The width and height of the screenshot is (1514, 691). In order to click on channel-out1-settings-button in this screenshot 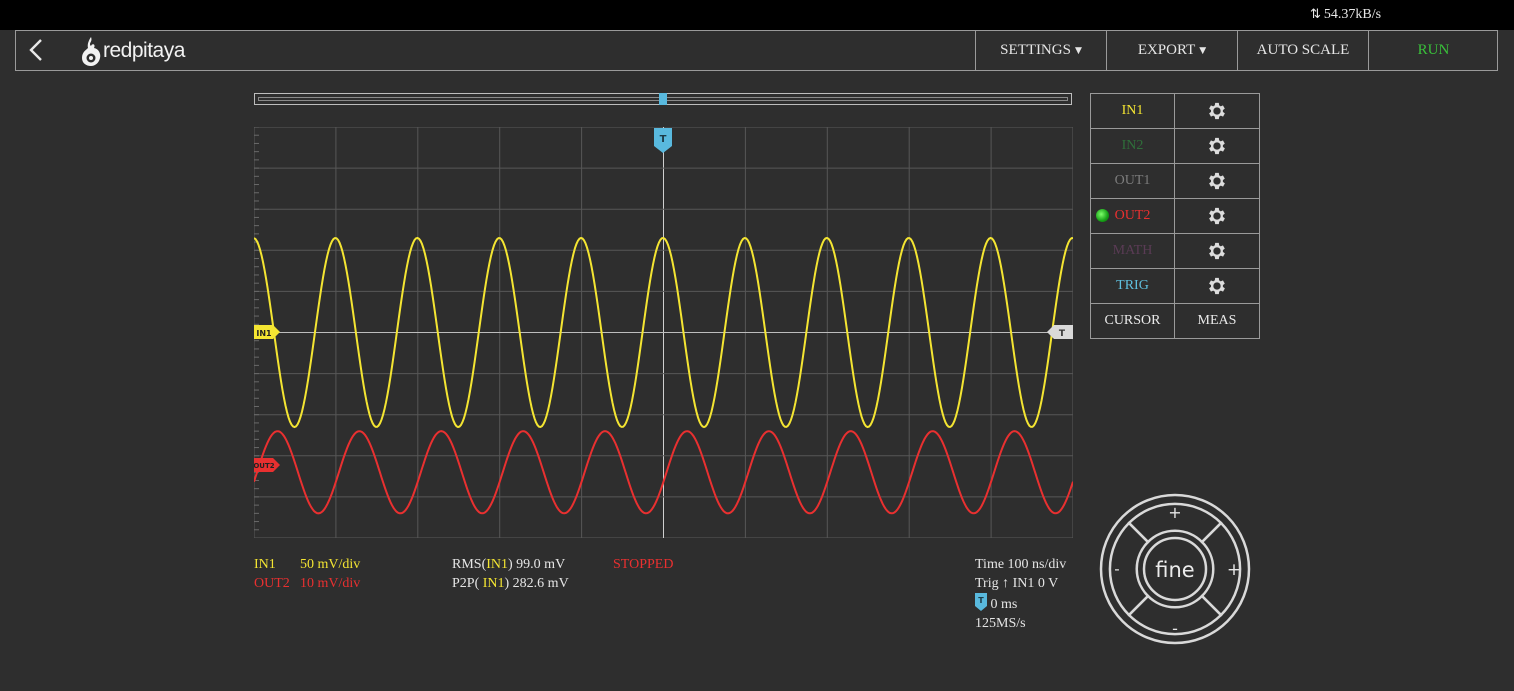, I will do `click(1217, 181)`.